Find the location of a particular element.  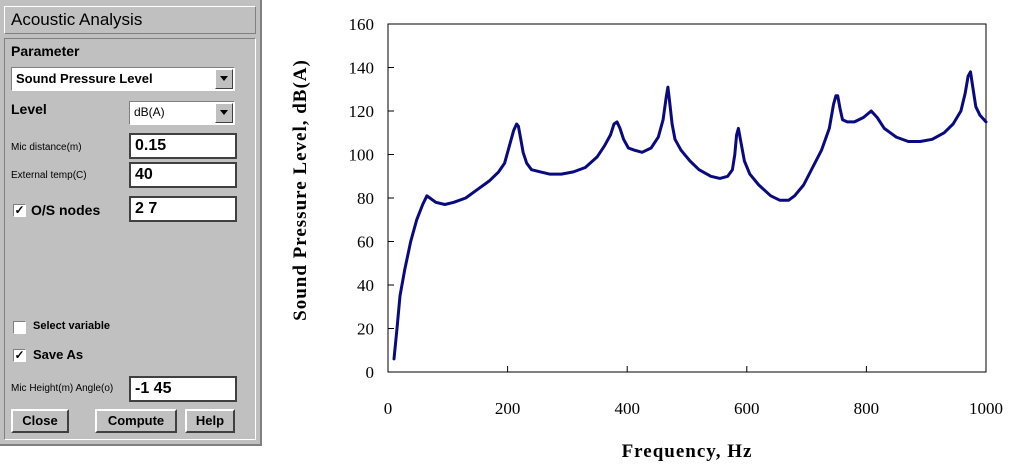

mic-distance-field: 0.15 is located at coordinates (183, 146).